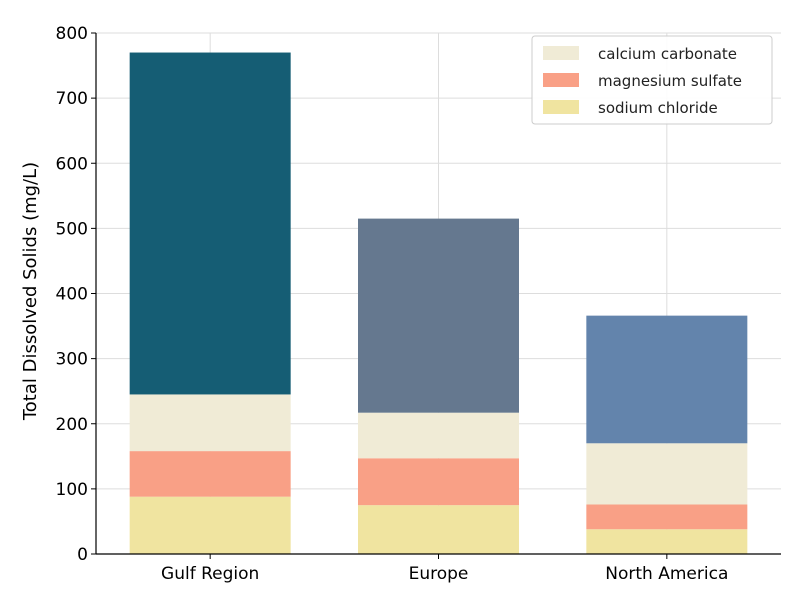 This screenshot has width=800, height=601. I want to click on x-tick-label-1: Europe, so click(439, 574).